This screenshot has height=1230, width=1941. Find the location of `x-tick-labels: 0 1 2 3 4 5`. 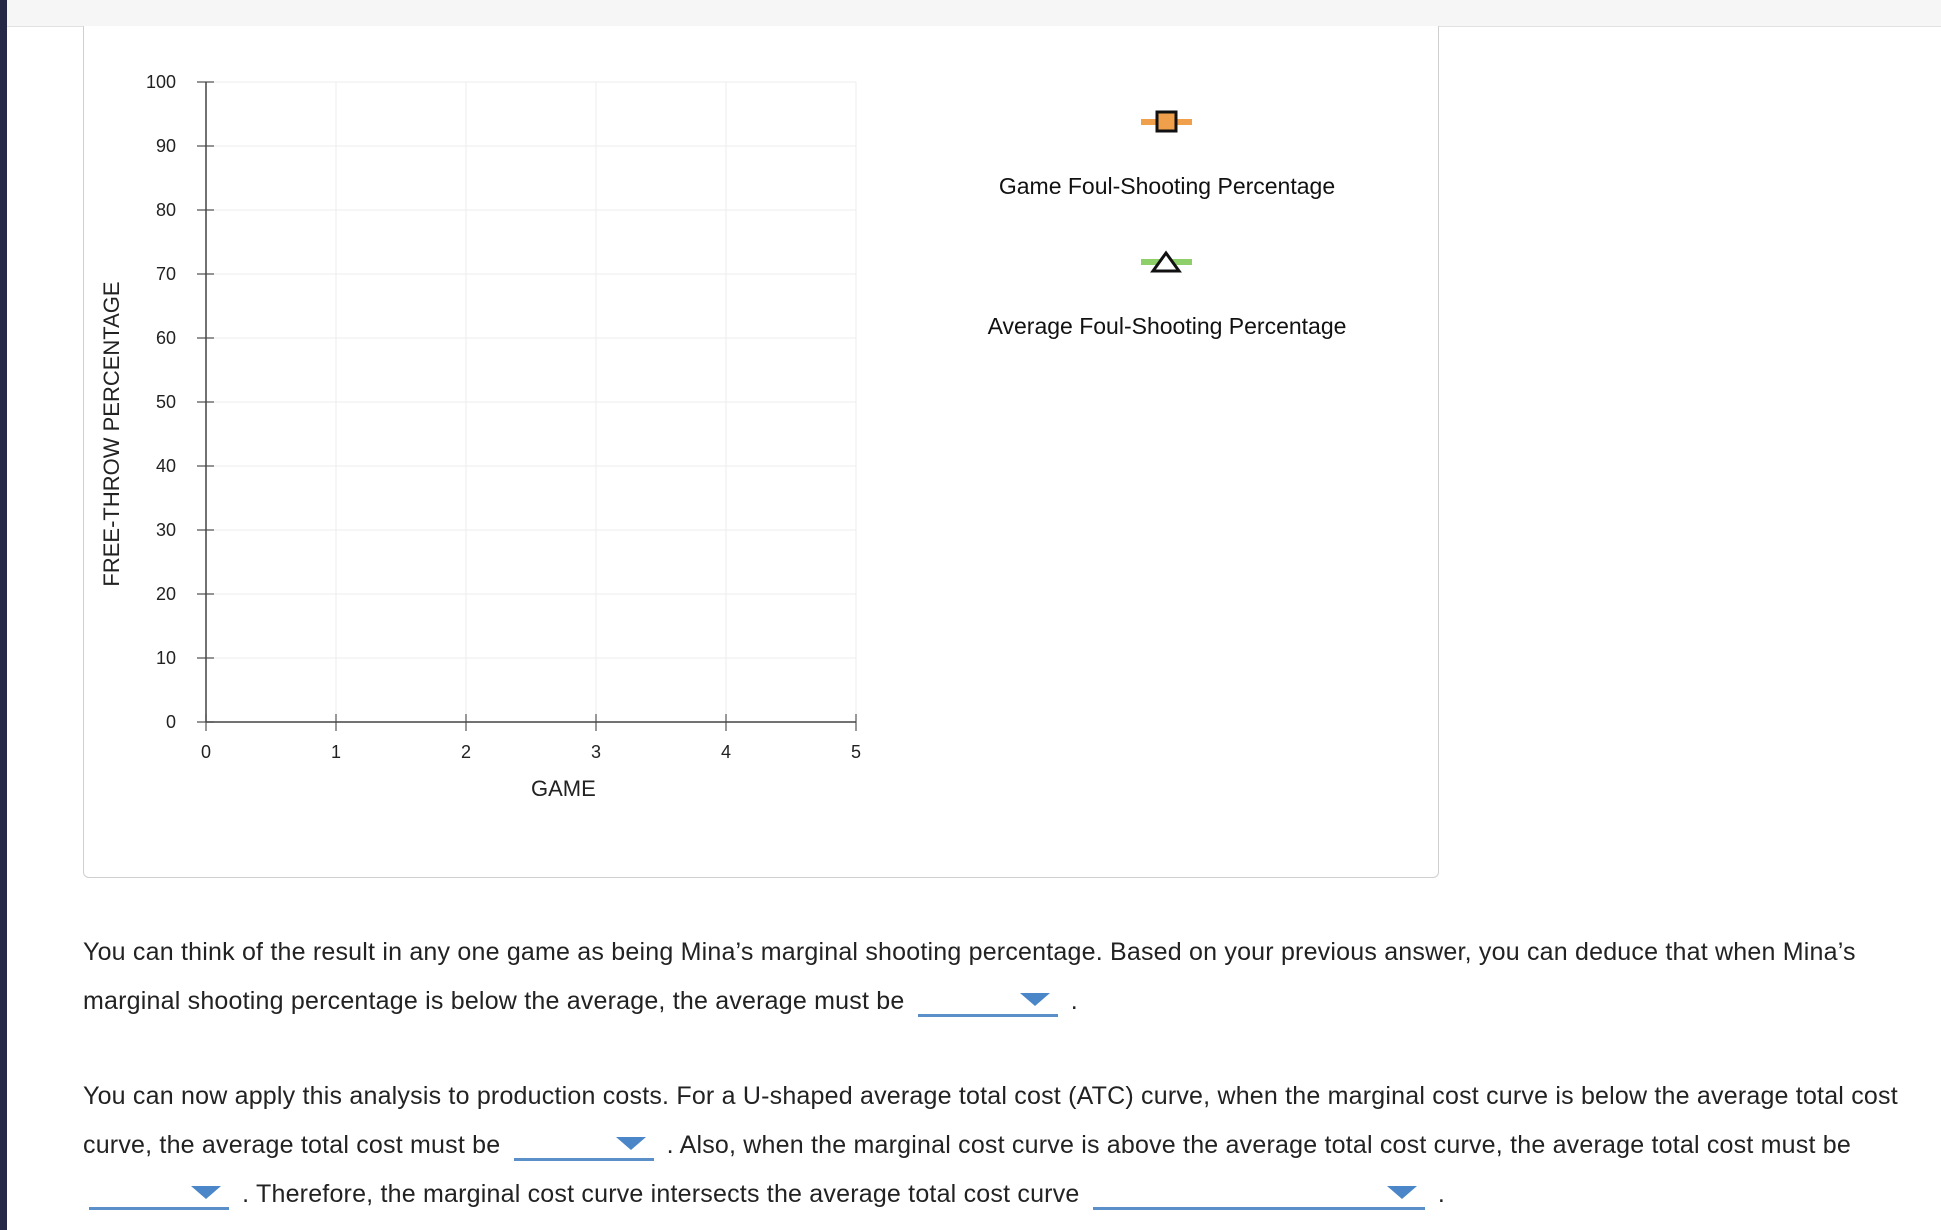

x-tick-labels: 0 1 2 3 4 5 is located at coordinates (531, 752).